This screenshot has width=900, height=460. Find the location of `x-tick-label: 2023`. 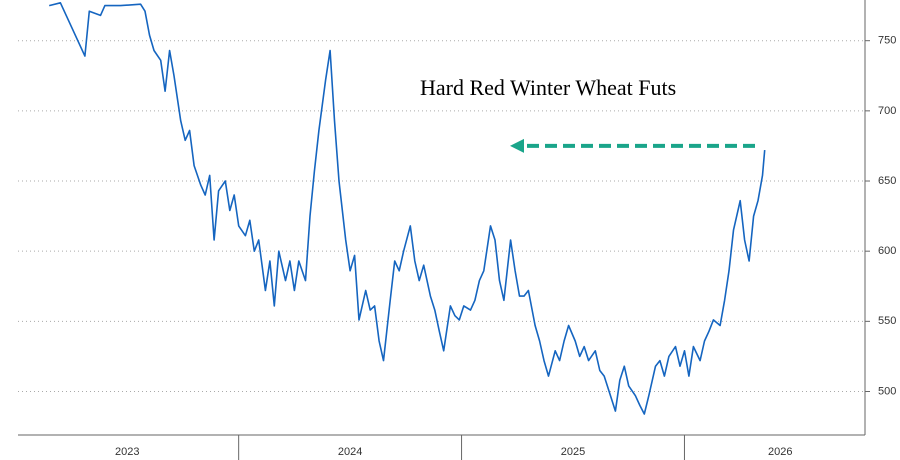

x-tick-label: 2023 is located at coordinates (127, 452).